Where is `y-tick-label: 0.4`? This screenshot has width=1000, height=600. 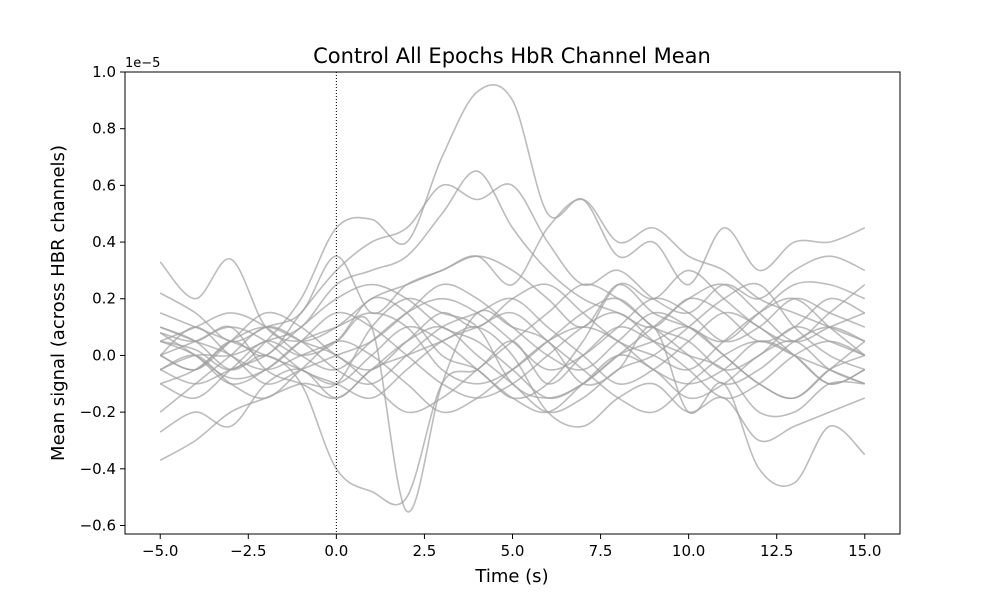
y-tick-label: 0.4 is located at coordinates (104, 242).